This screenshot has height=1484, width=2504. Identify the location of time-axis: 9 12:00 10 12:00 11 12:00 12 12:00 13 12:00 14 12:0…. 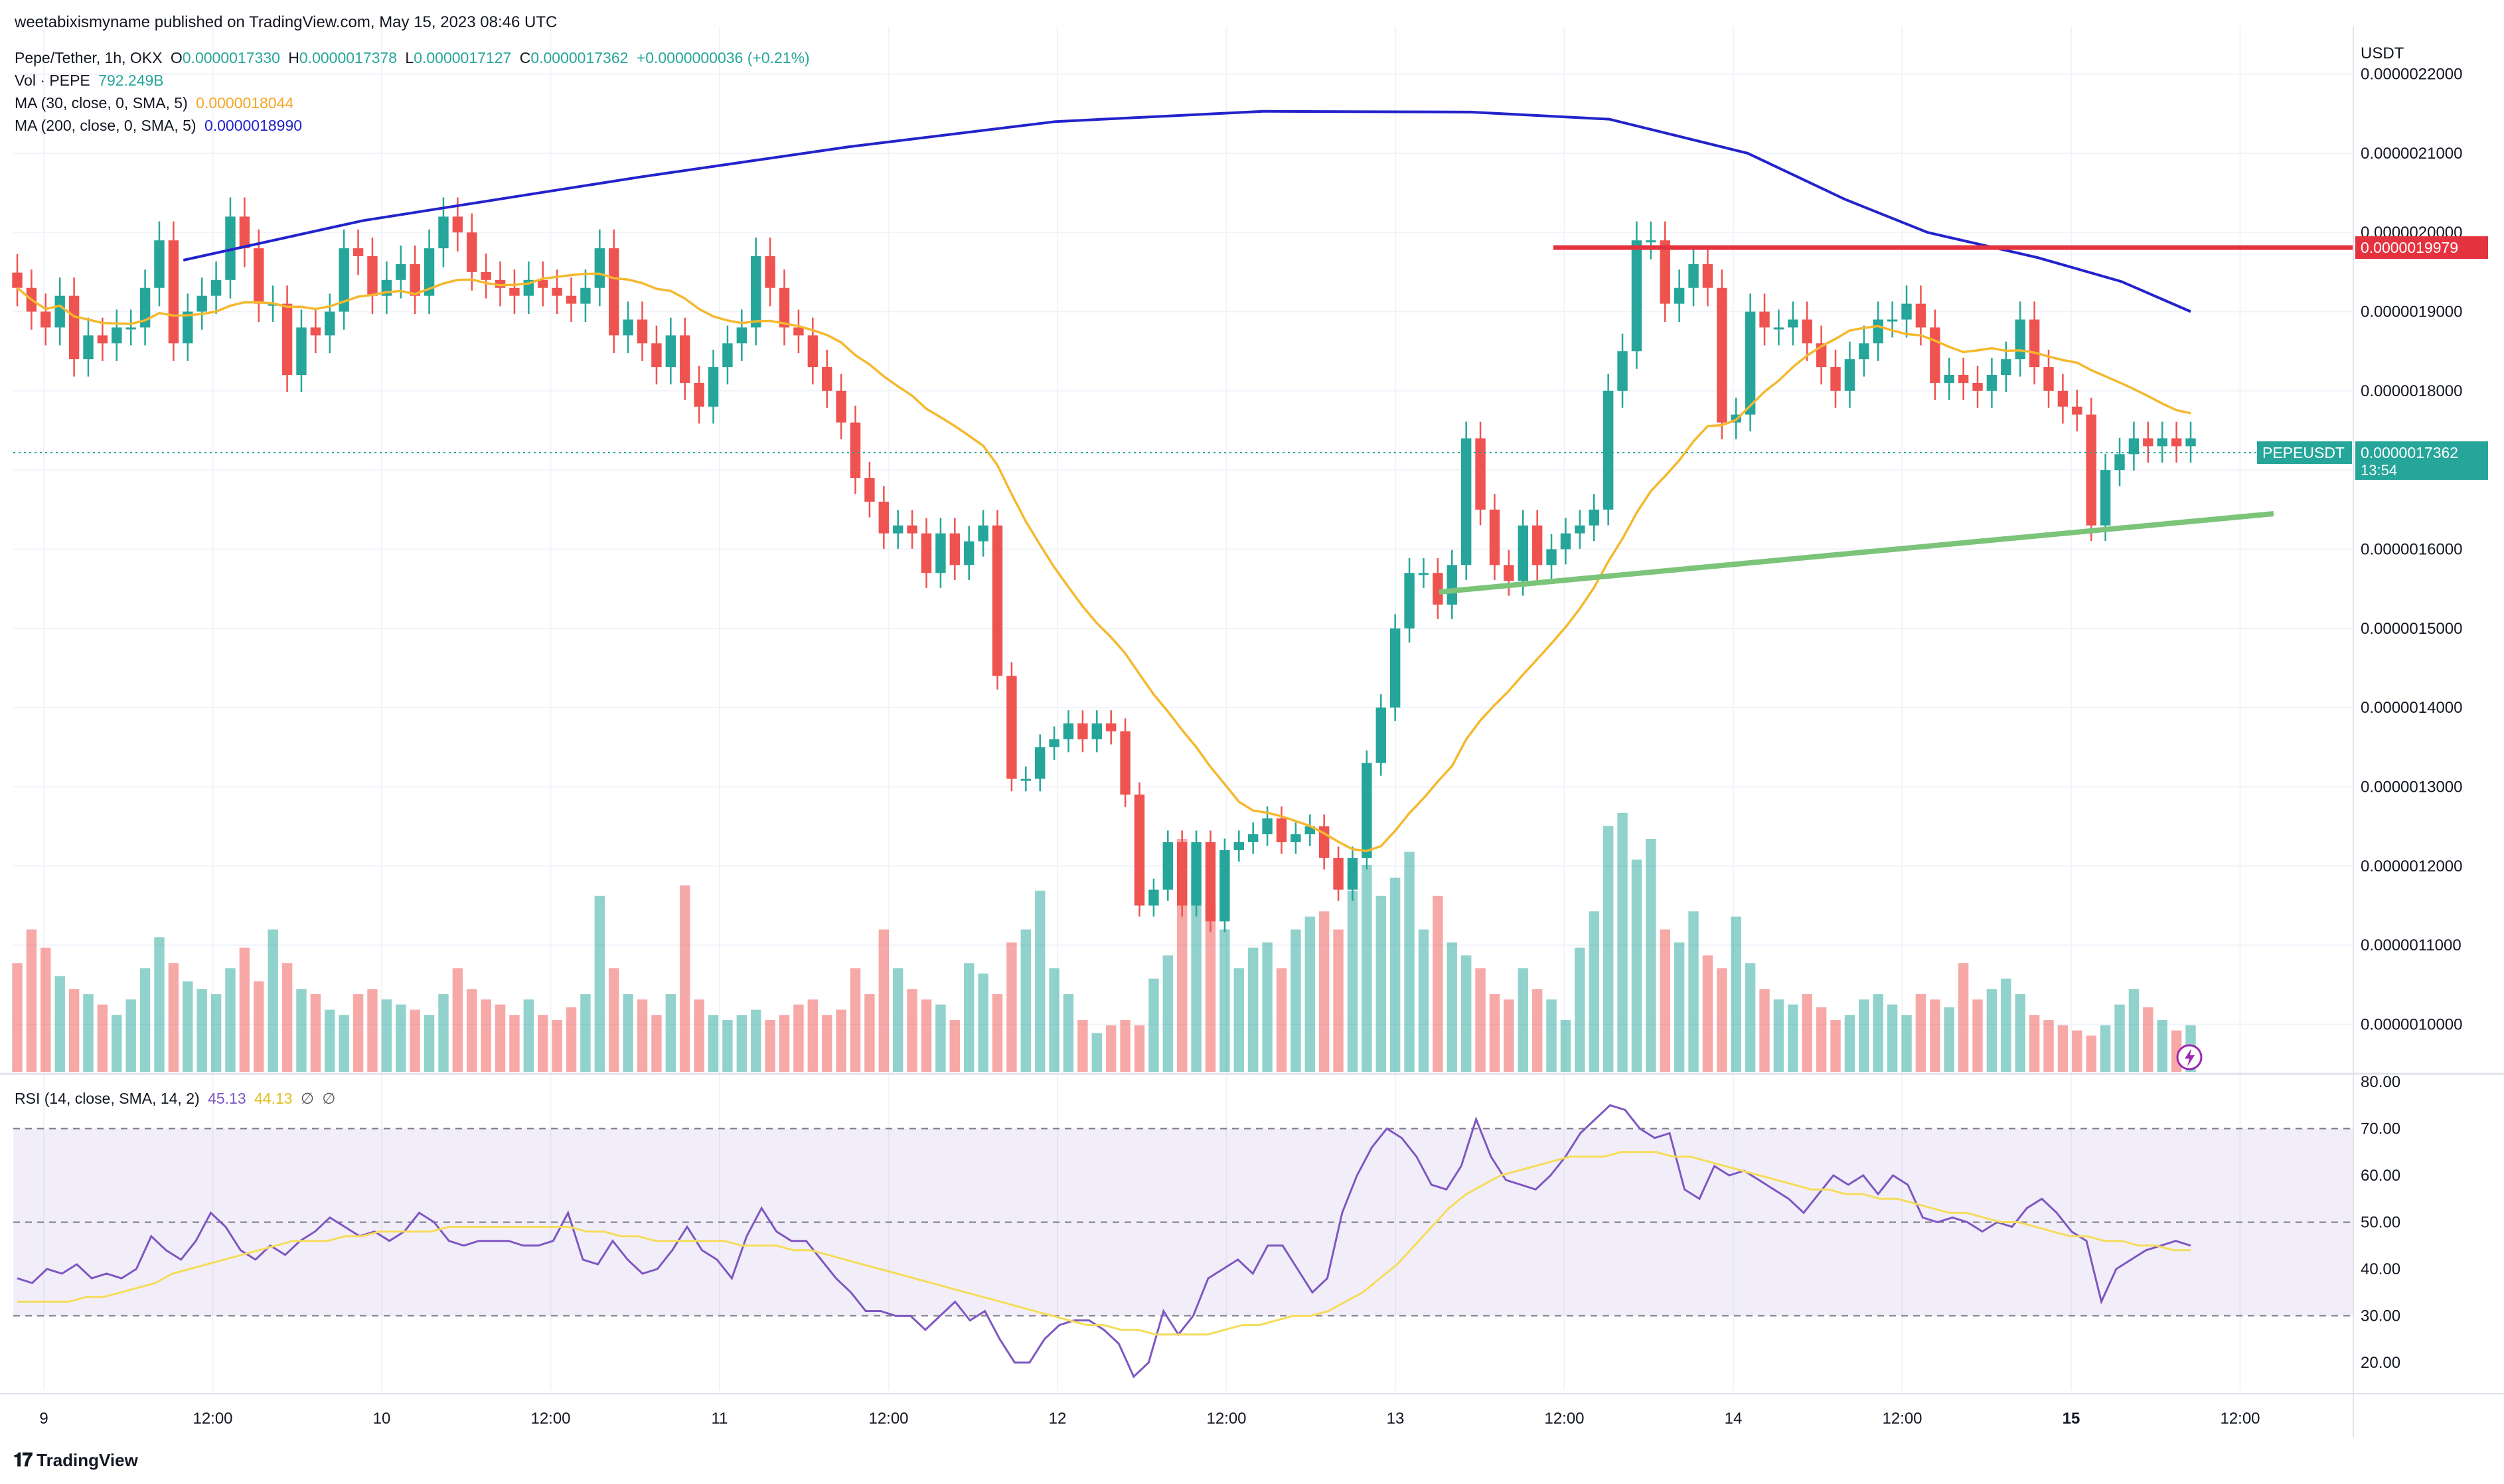
(1149, 1419).